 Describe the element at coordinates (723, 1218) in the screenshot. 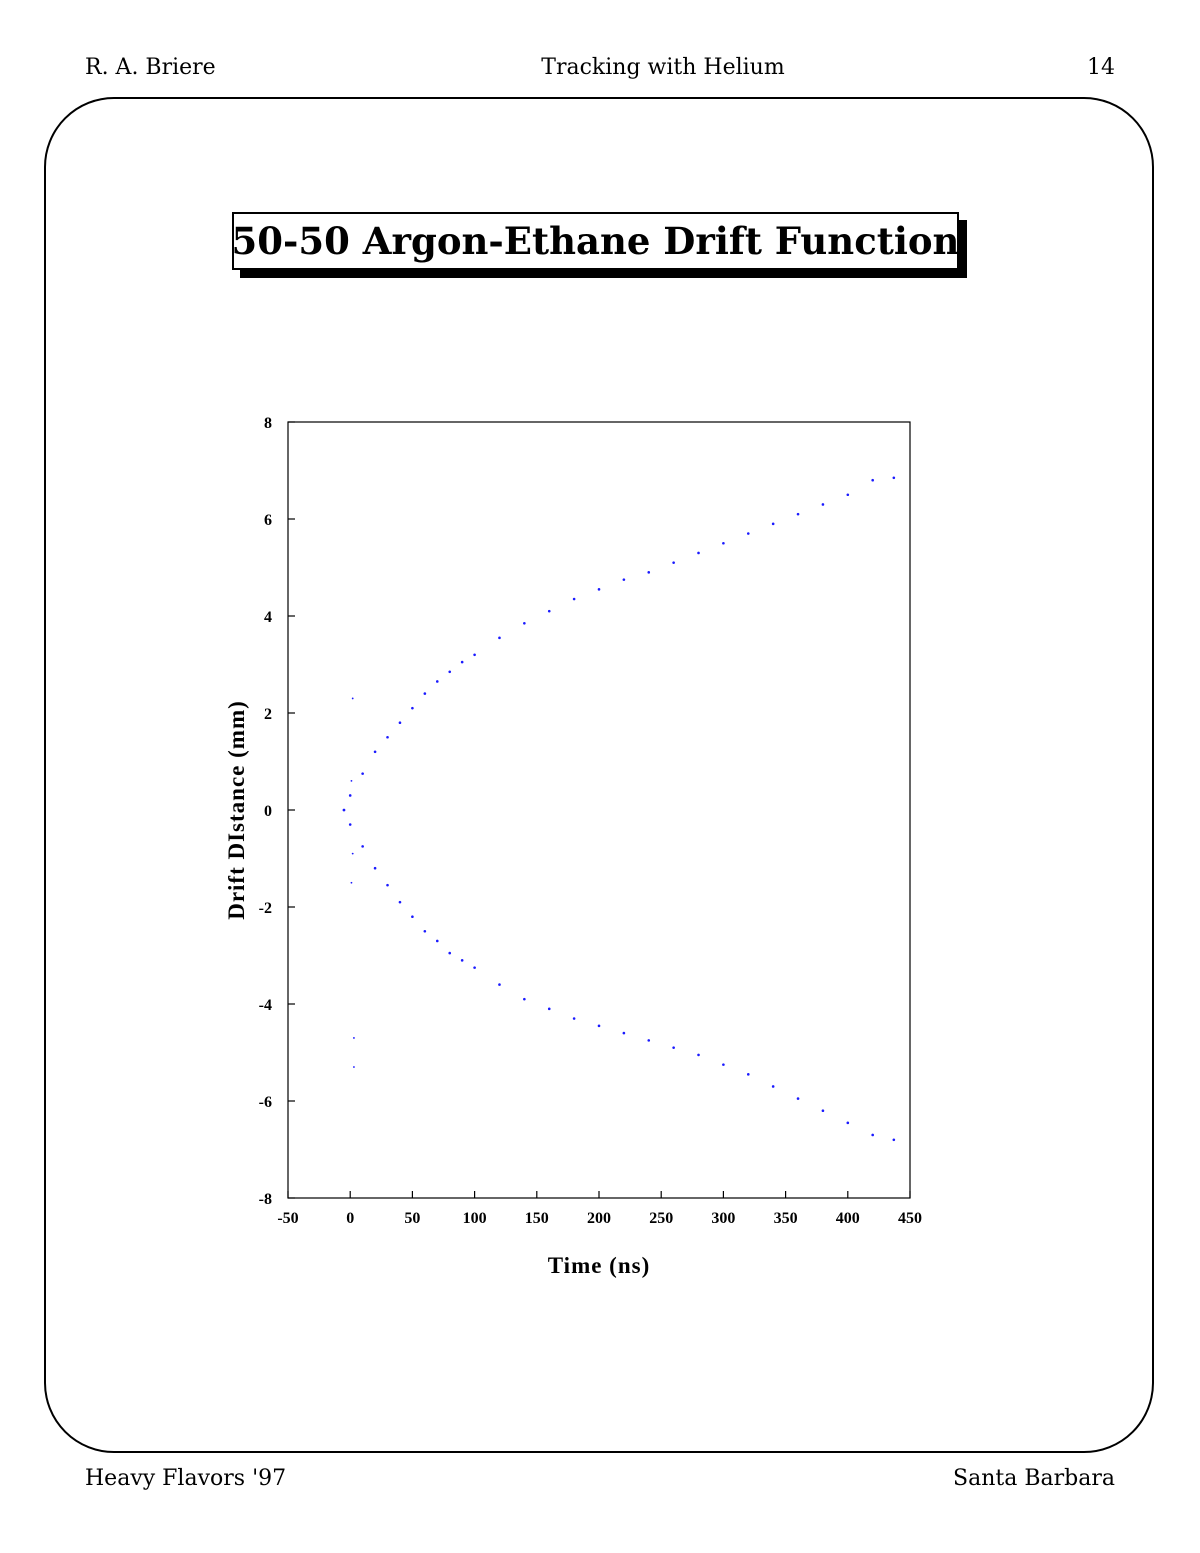

I see `x-tick-label: 300` at that location.